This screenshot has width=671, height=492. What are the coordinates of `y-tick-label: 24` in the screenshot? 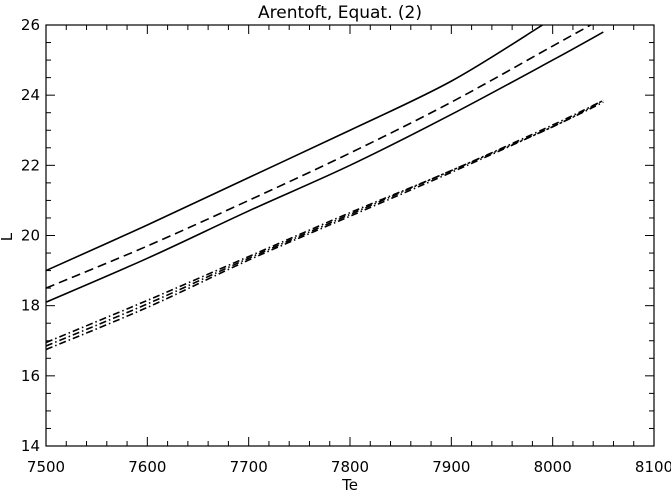 It's located at (30, 95).